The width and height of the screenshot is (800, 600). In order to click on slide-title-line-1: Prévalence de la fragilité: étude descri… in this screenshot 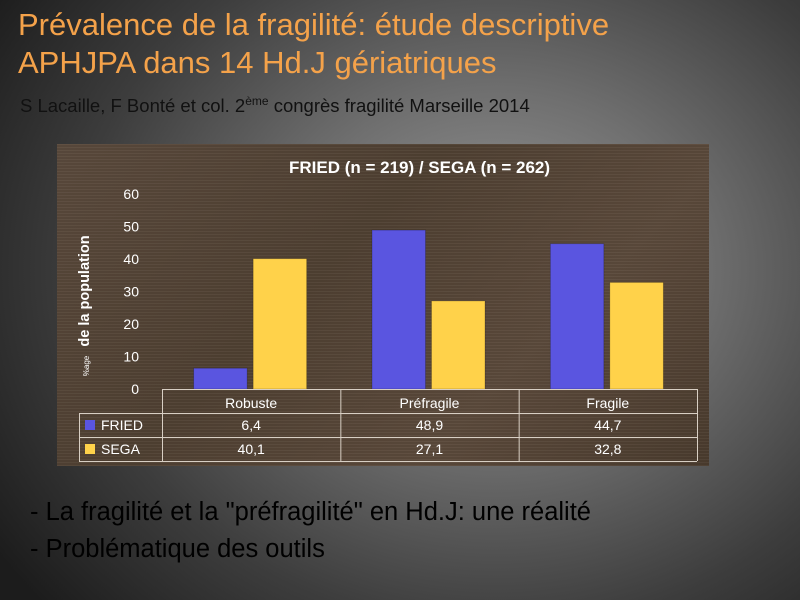, I will do `click(314, 24)`.